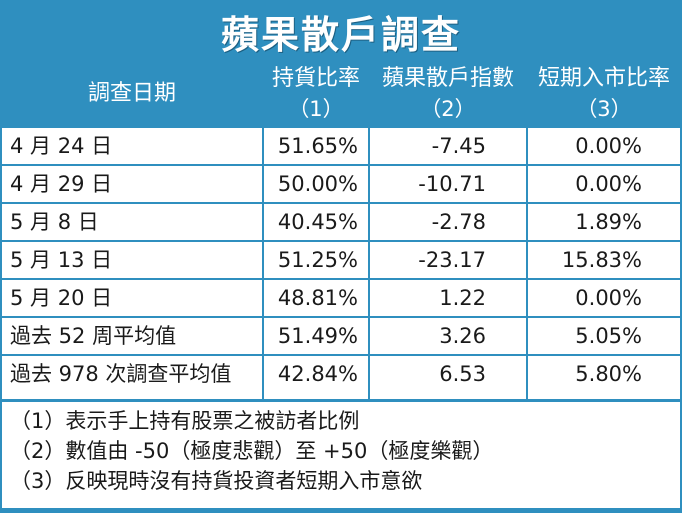  What do you see at coordinates (315, 78) in the screenshot?
I see `header-hold-label: 持貨比率` at bounding box center [315, 78].